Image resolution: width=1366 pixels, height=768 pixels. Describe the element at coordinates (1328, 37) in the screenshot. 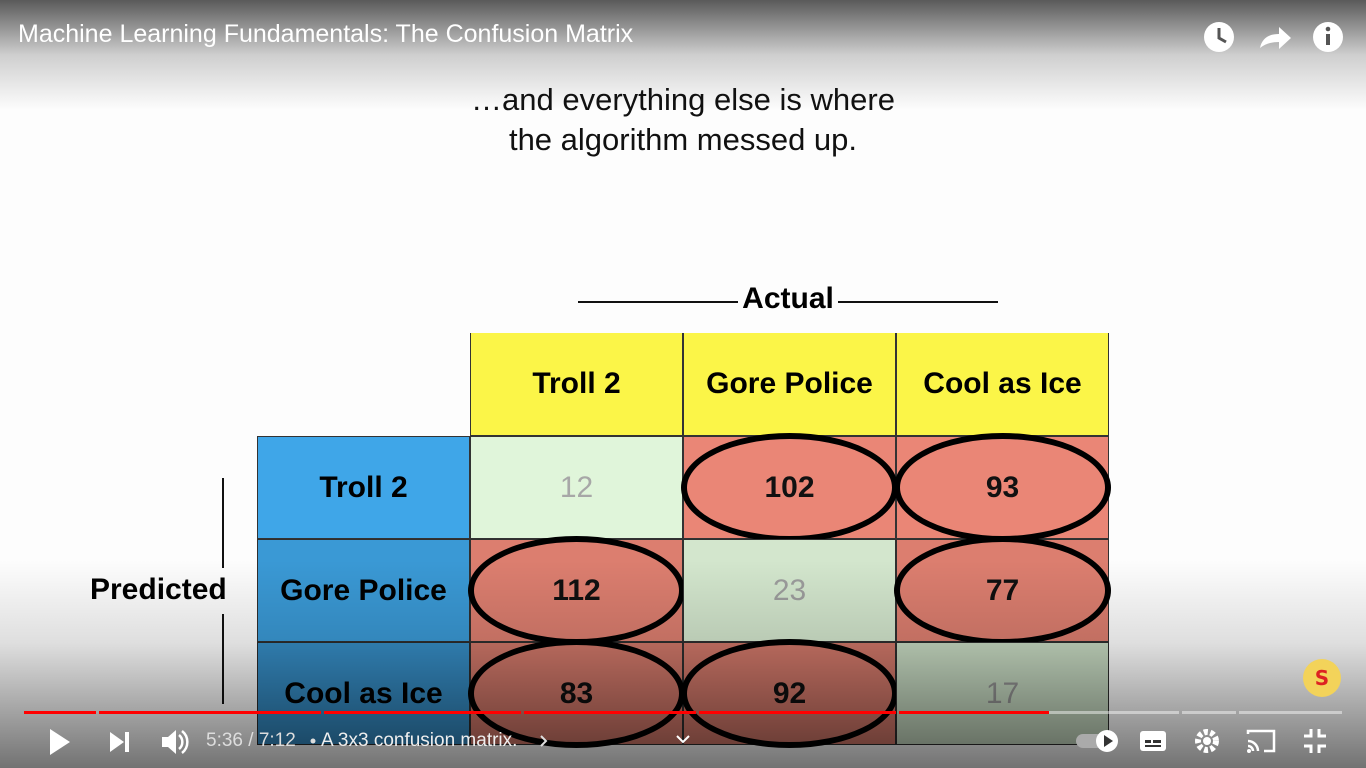

I see `info-button` at that location.